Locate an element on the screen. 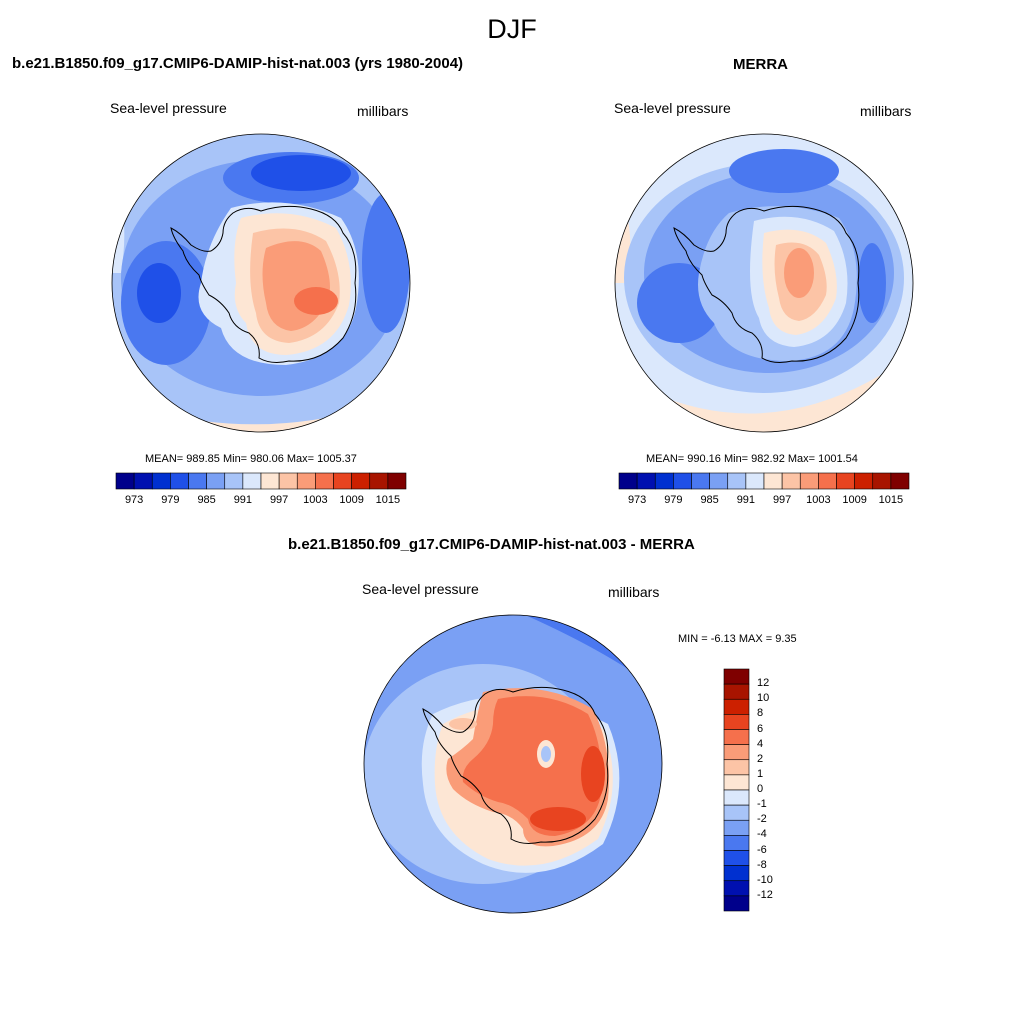 The image size is (1024, 1024). panel-3-colorbar is located at coordinates (736, 790).